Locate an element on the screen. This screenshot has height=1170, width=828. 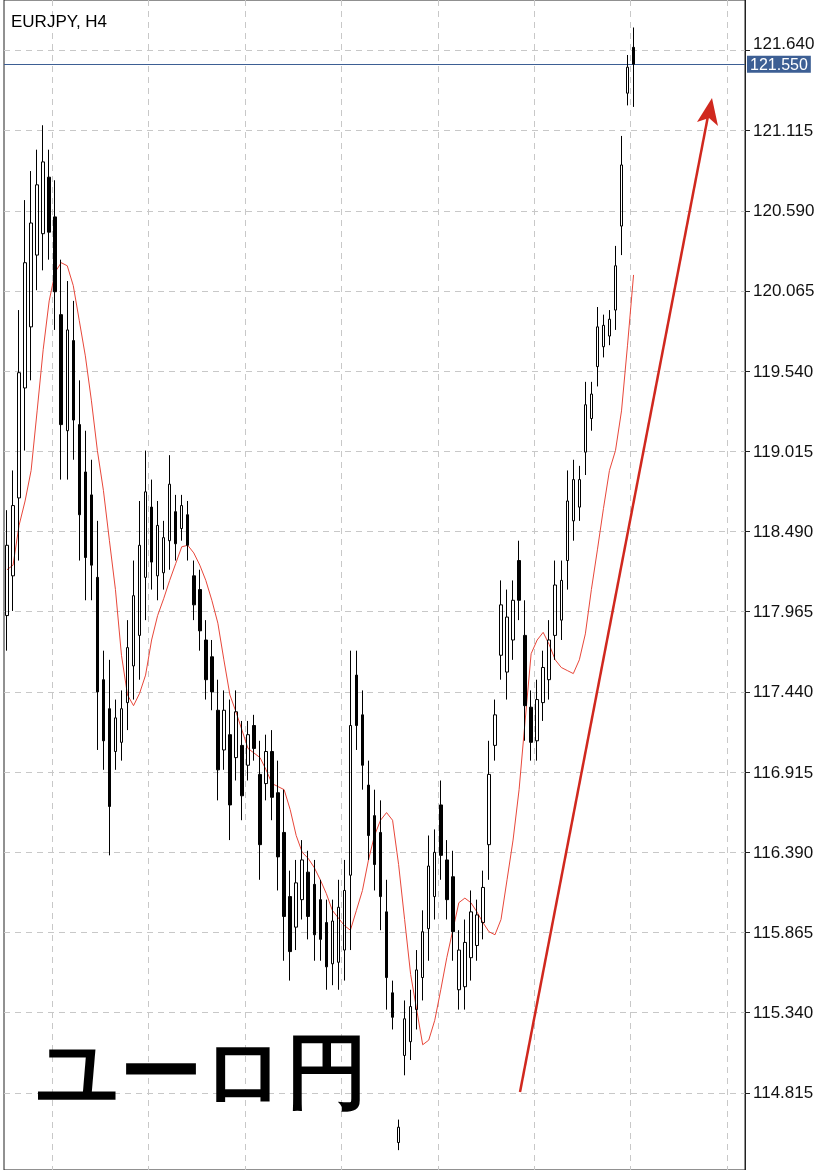
y-tick-label: 116.915 is located at coordinates (783, 772).